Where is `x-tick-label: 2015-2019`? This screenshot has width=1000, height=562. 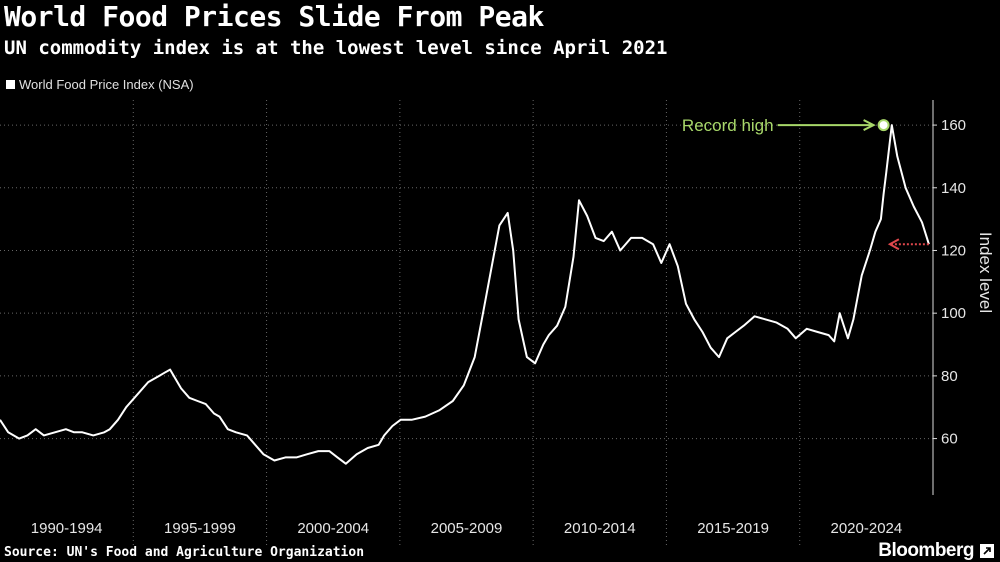
x-tick-label: 2015-2019 is located at coordinates (733, 528).